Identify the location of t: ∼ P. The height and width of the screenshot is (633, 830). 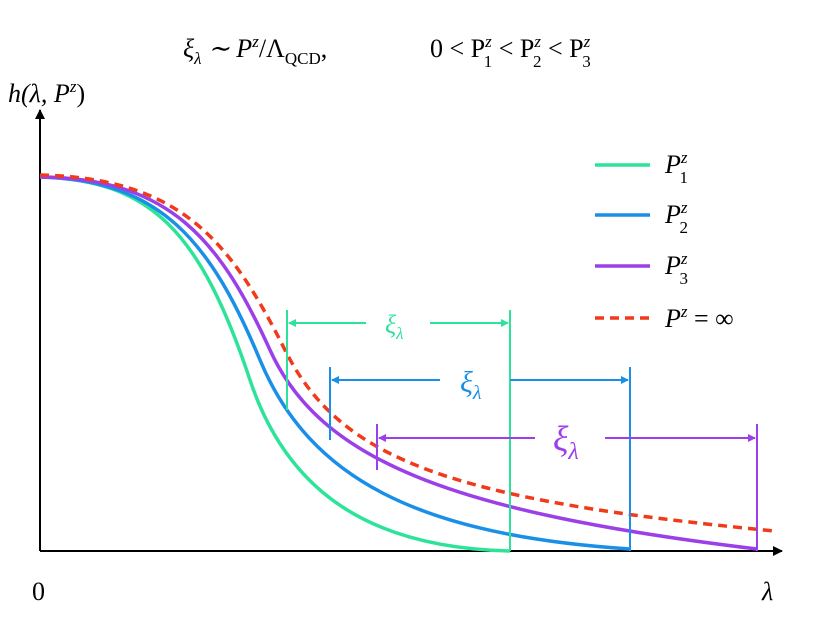
(227, 48).